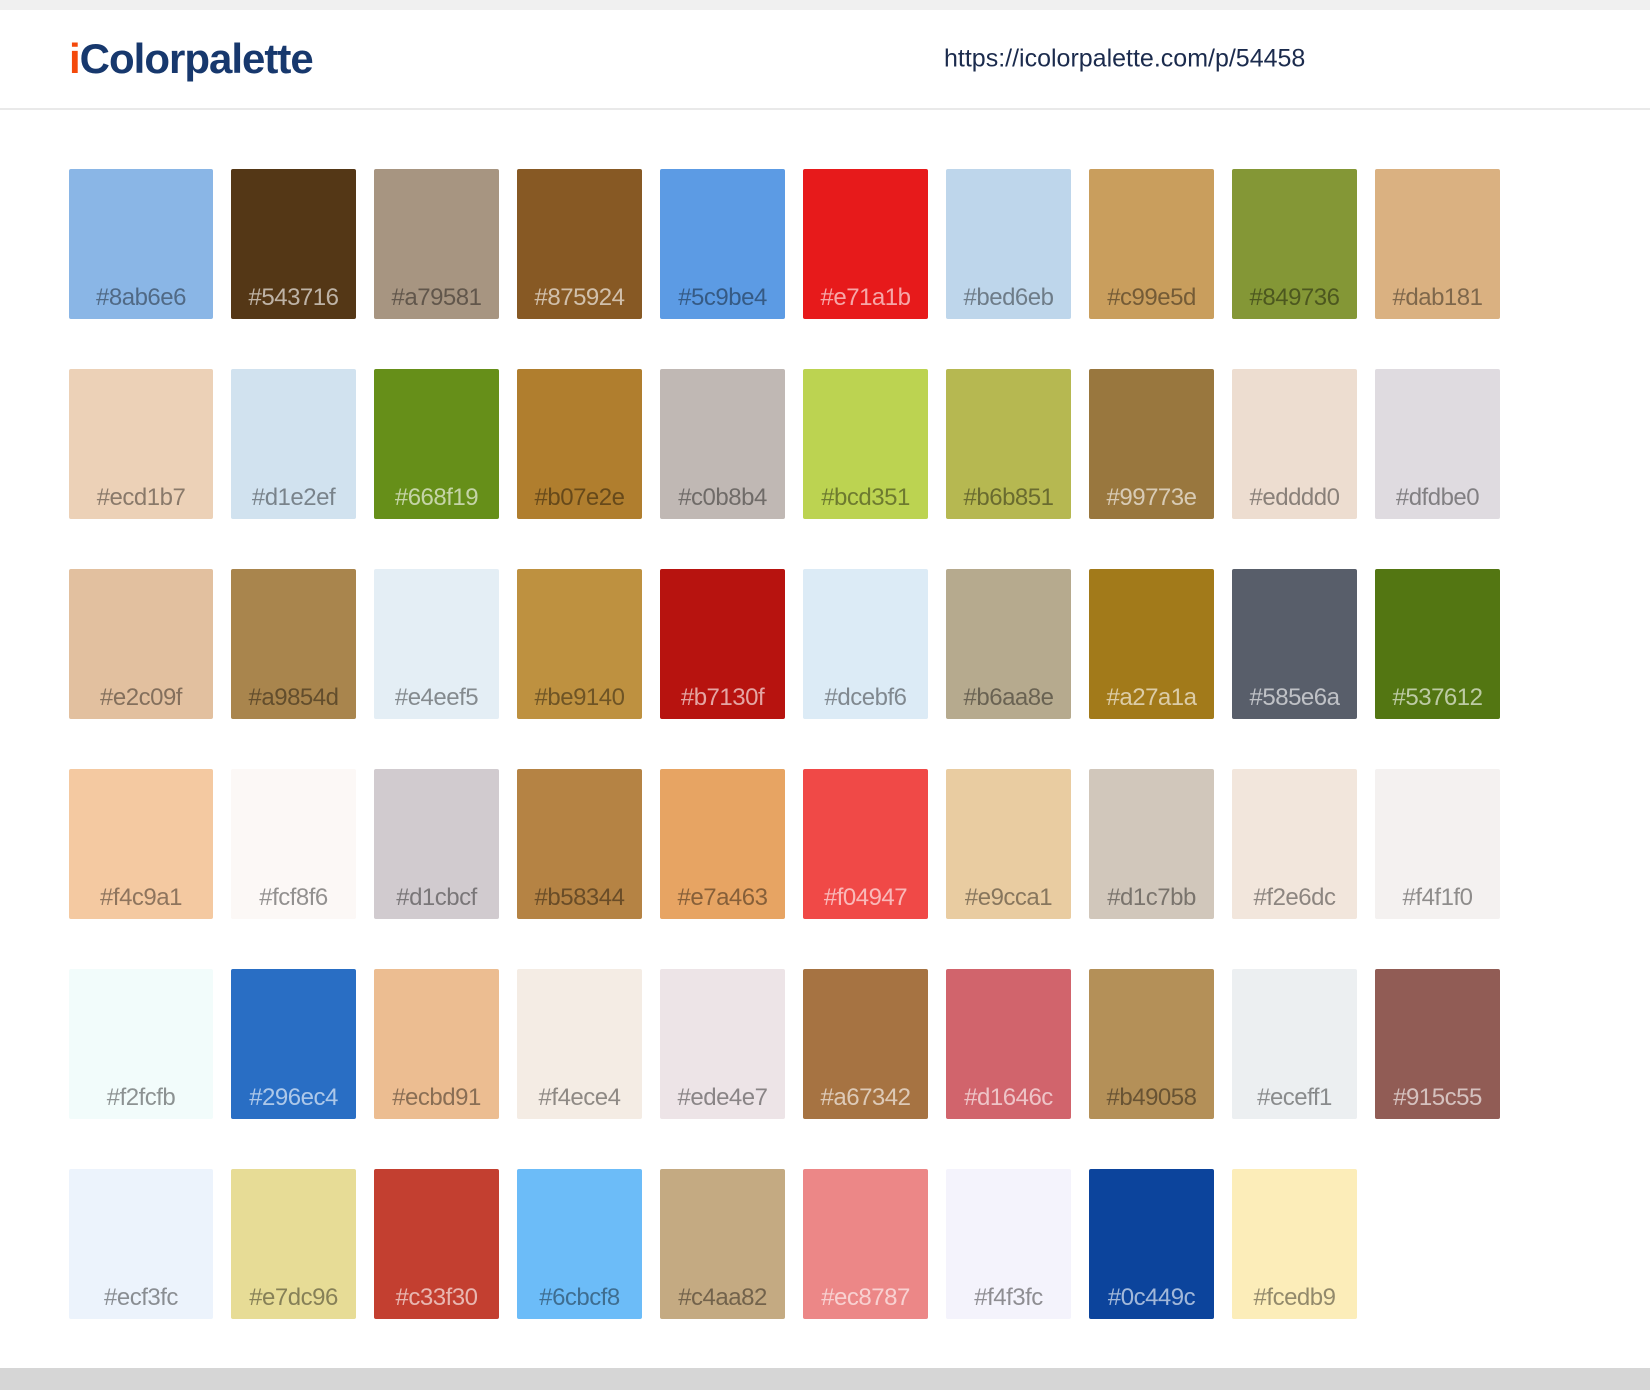 Image resolution: width=1650 pixels, height=1390 pixels. I want to click on color-swatch: #f2fcfb, so click(141, 1044).